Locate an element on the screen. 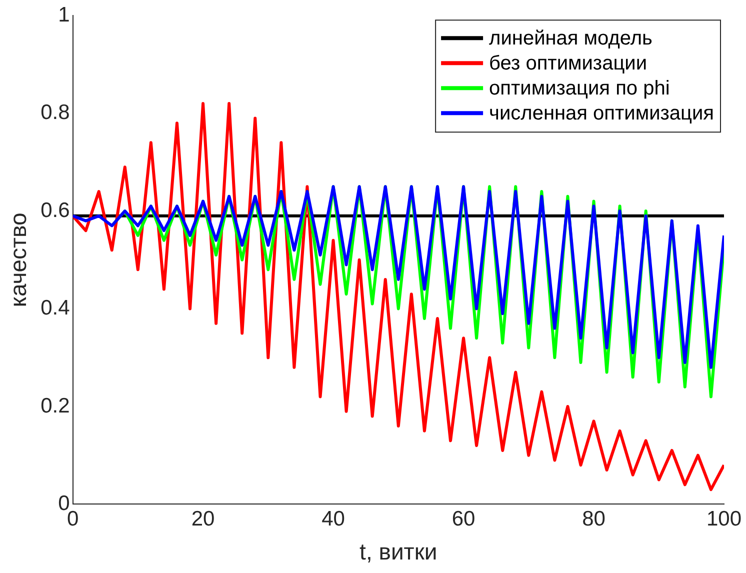  y-tick-label: 1 is located at coordinates (64, 14).